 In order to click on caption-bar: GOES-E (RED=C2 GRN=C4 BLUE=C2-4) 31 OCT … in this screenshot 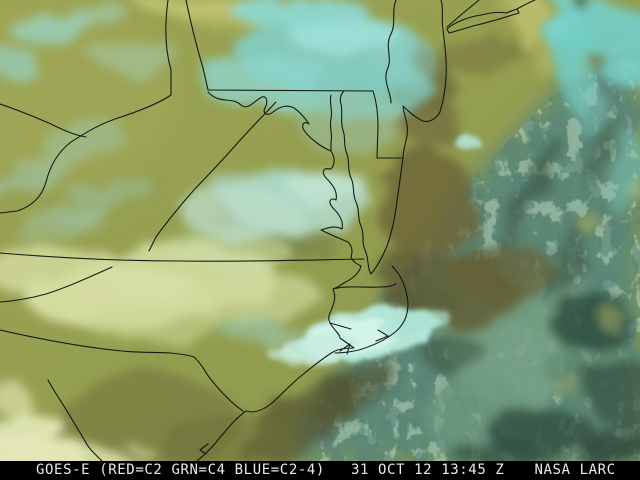, I will do `click(320, 470)`.